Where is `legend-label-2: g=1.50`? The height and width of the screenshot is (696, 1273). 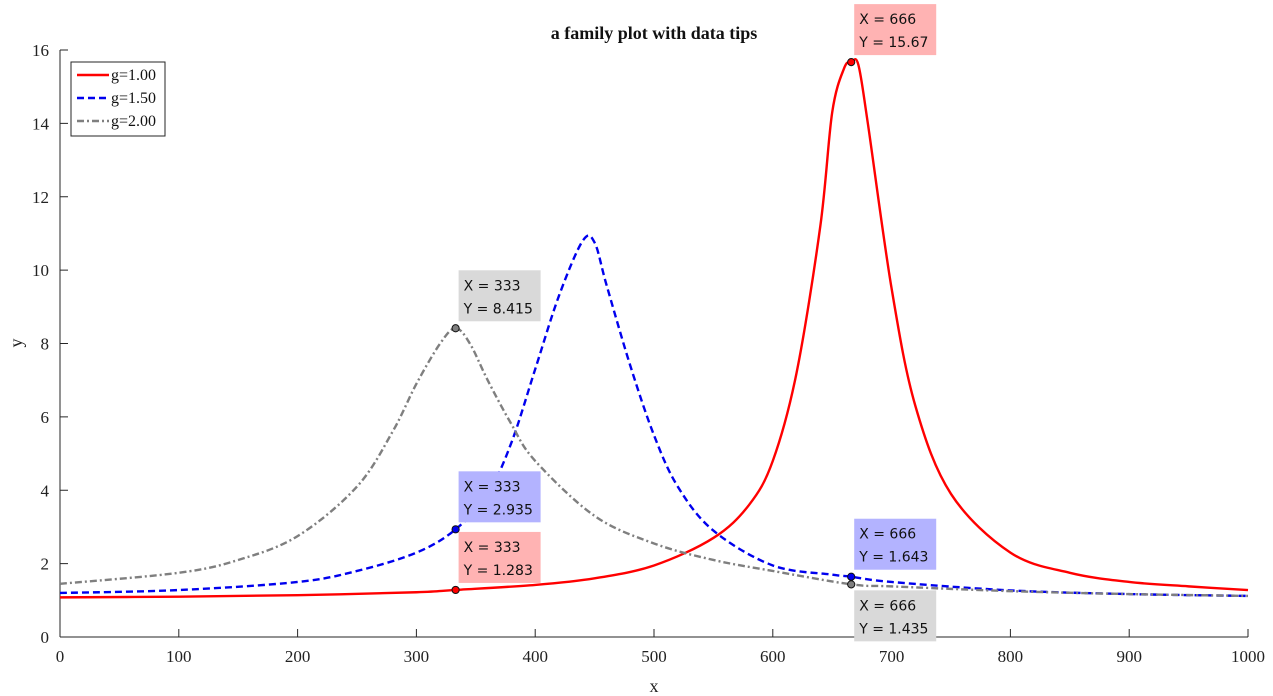 legend-label-2: g=1.50 is located at coordinates (133, 98).